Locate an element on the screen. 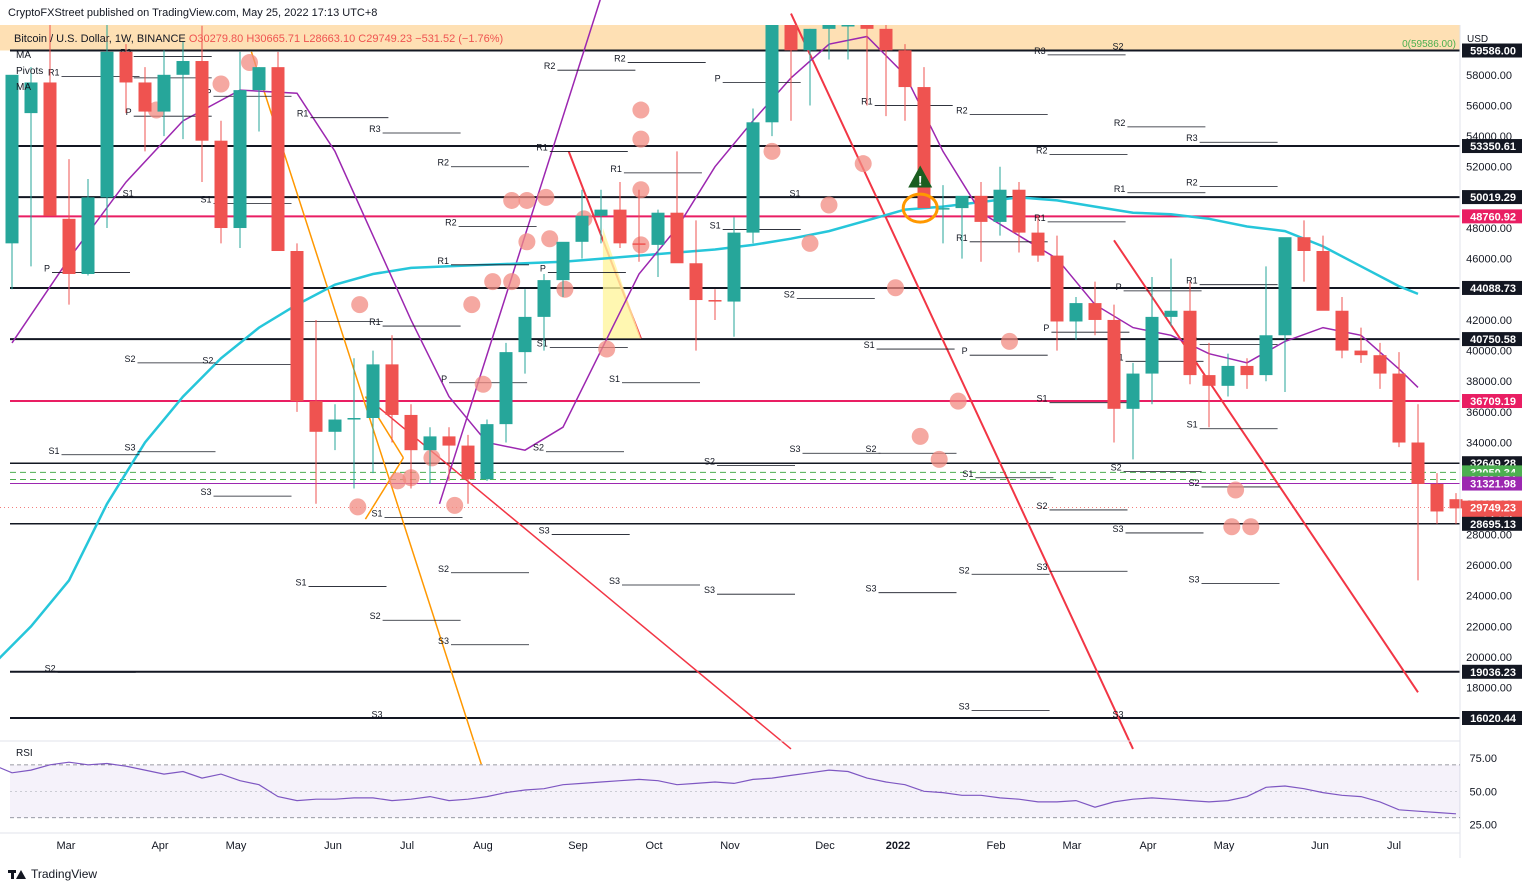 This screenshot has height=891, width=1536. y-tick-label: 56000.00 is located at coordinates (1489, 106).